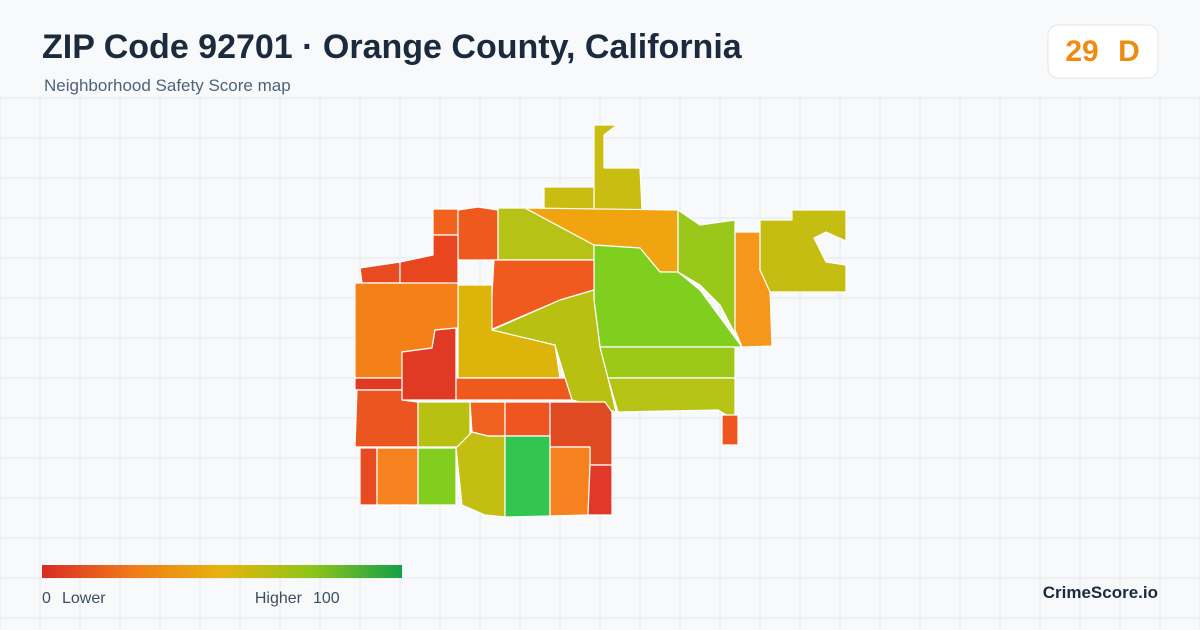  I want to click on legend-max-label: Higher, so click(279, 598).